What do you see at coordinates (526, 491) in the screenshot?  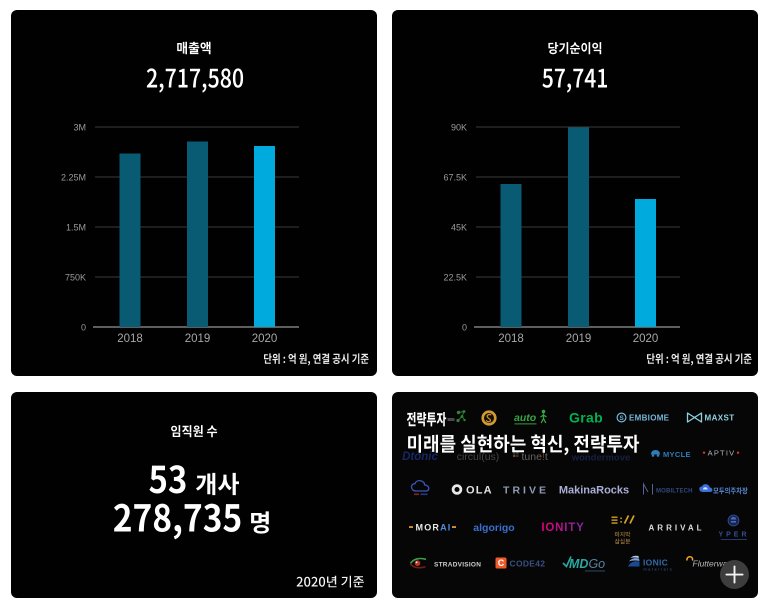 I see `svg-text: TRIVE` at bounding box center [526, 491].